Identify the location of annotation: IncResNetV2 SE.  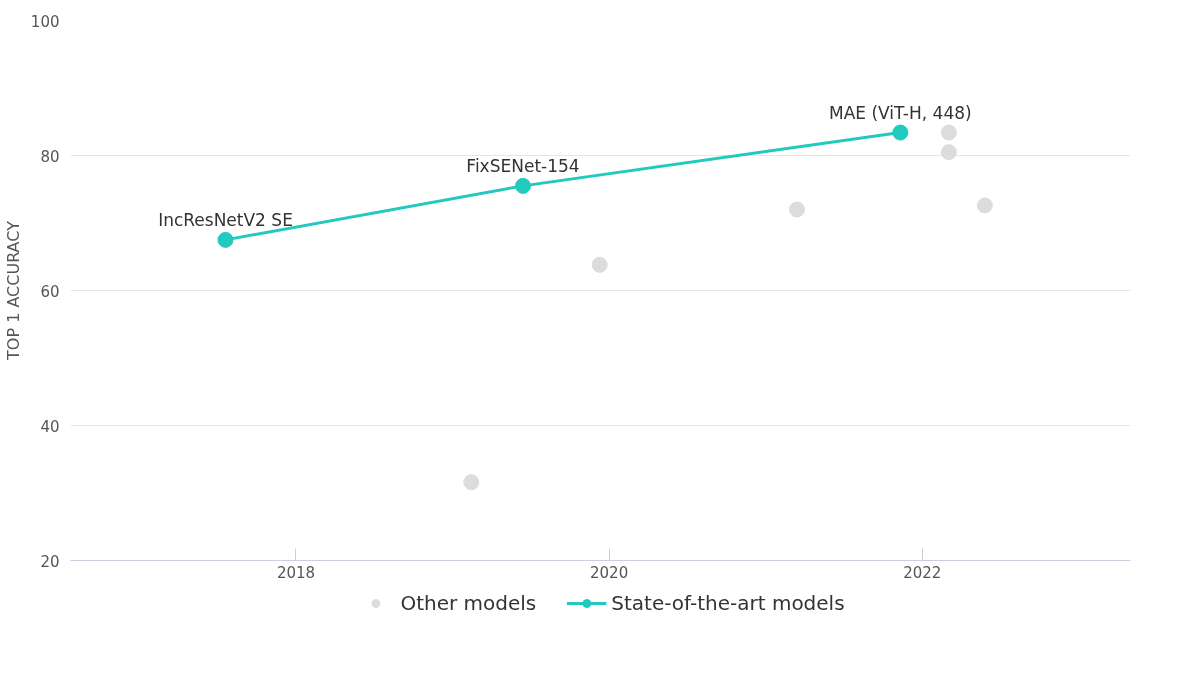
(225, 219).